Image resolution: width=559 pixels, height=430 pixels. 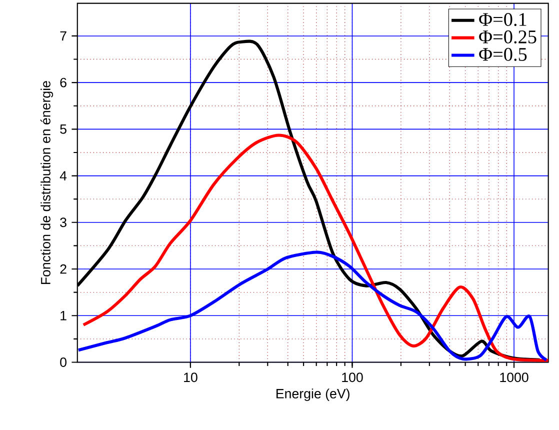 I want to click on y-tick-label: 1, so click(x=63, y=315).